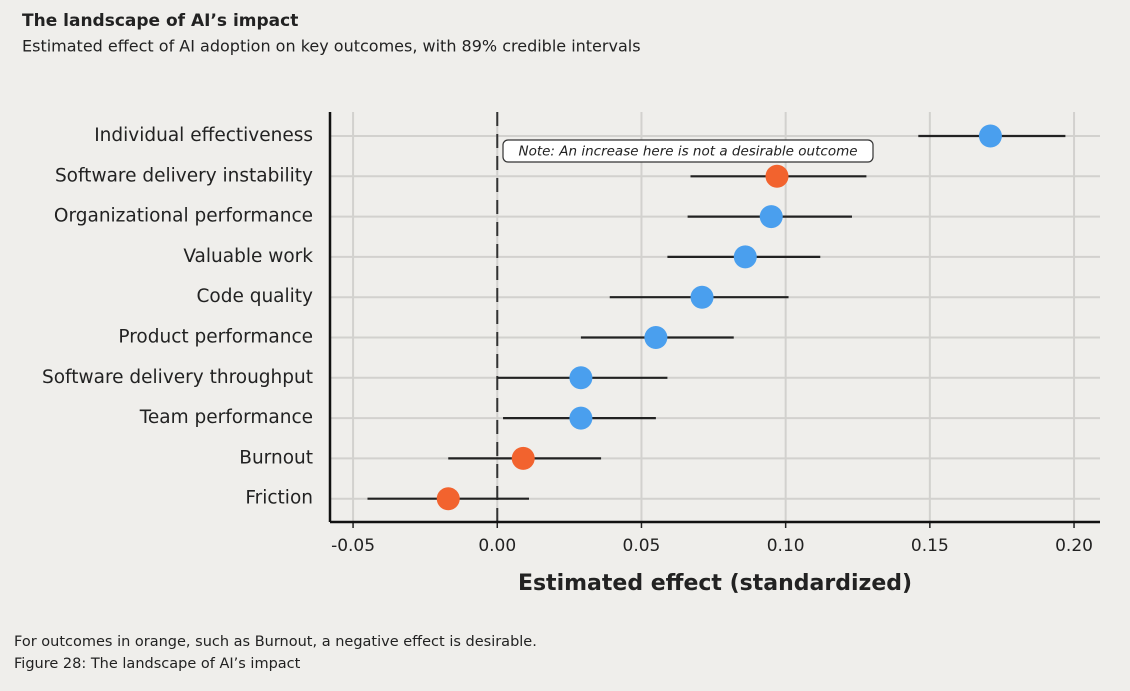  I want to click on y-tick-label: Software delivery instability, so click(184, 175).